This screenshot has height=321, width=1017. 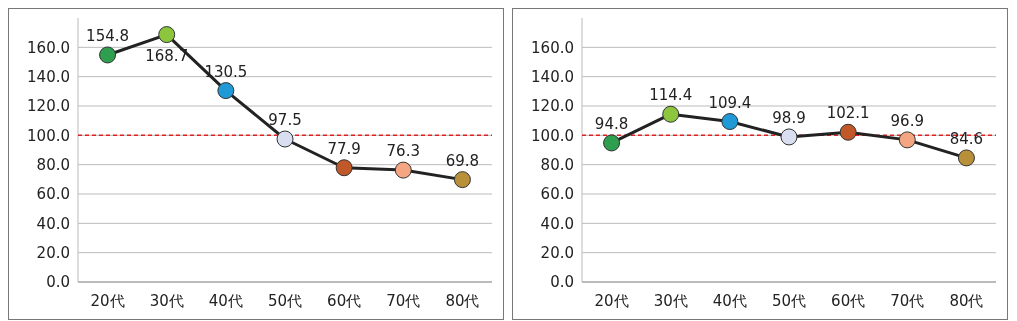 What do you see at coordinates (611, 123) in the screenshot?
I see `data-label: 94.8` at bounding box center [611, 123].